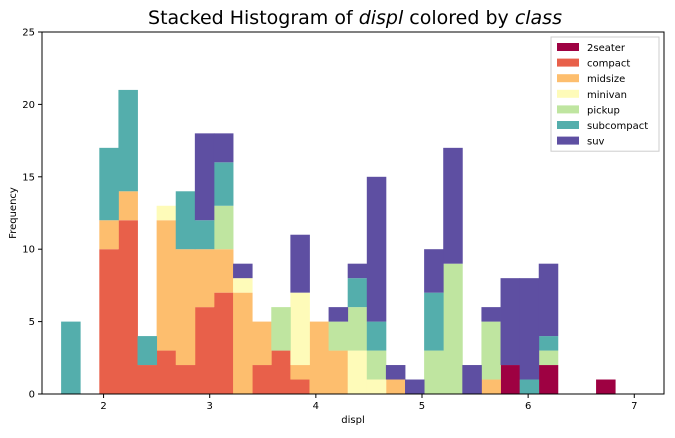 This screenshot has height=438, width=675. I want to click on y-tick-label: 10, so click(28, 250).